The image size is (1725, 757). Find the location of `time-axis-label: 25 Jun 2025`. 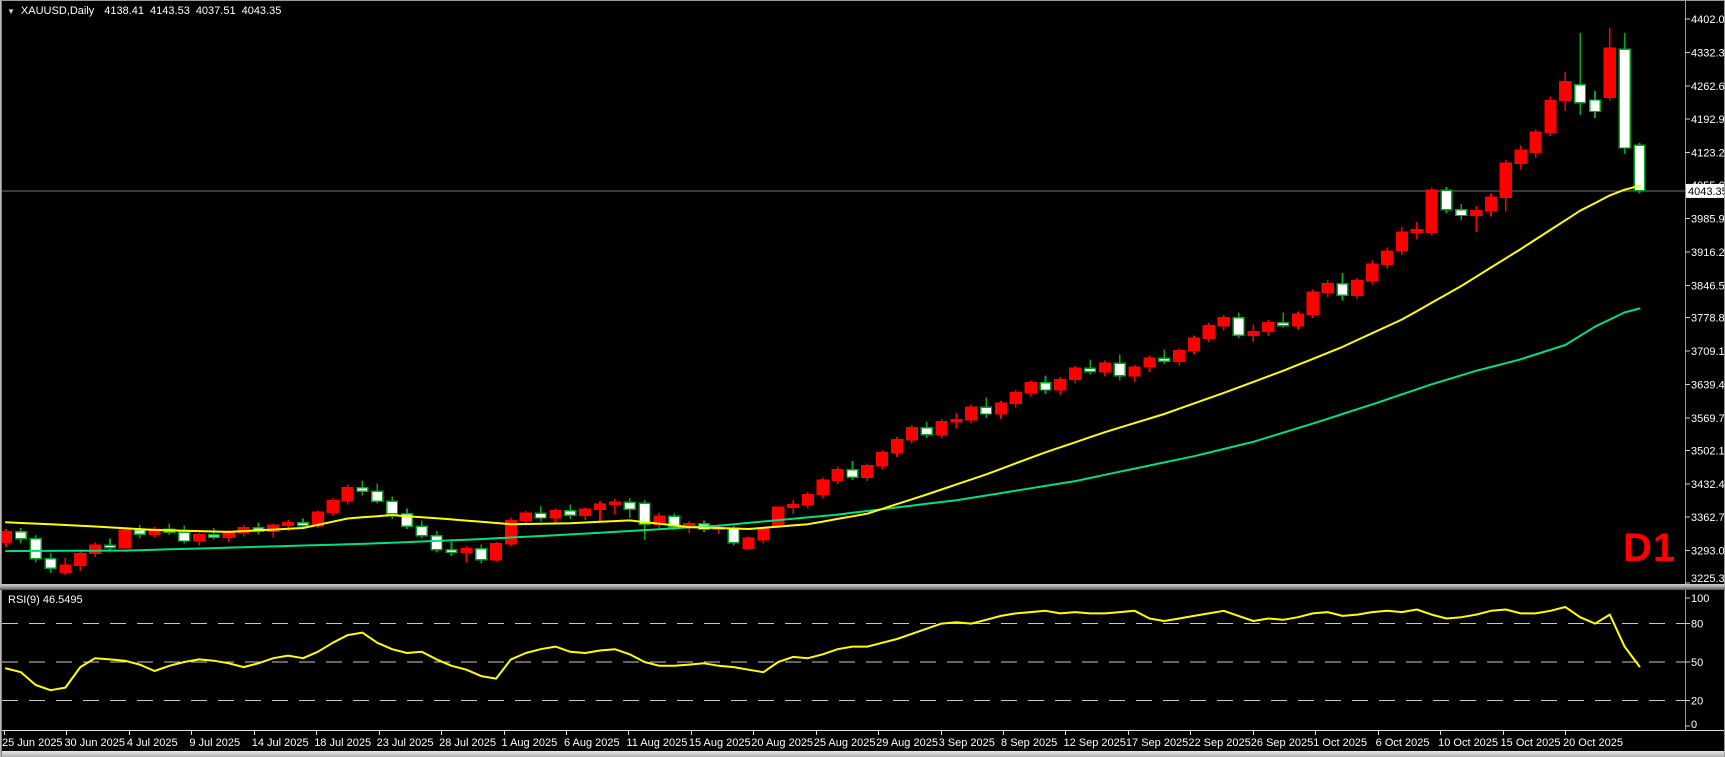

time-axis-label: 25 Jun 2025 is located at coordinates (32, 743).